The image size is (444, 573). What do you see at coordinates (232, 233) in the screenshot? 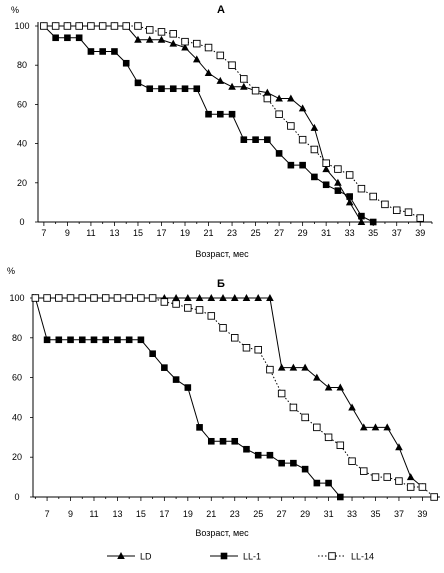
I see `panel-a-x-tick-label: 23` at bounding box center [232, 233].